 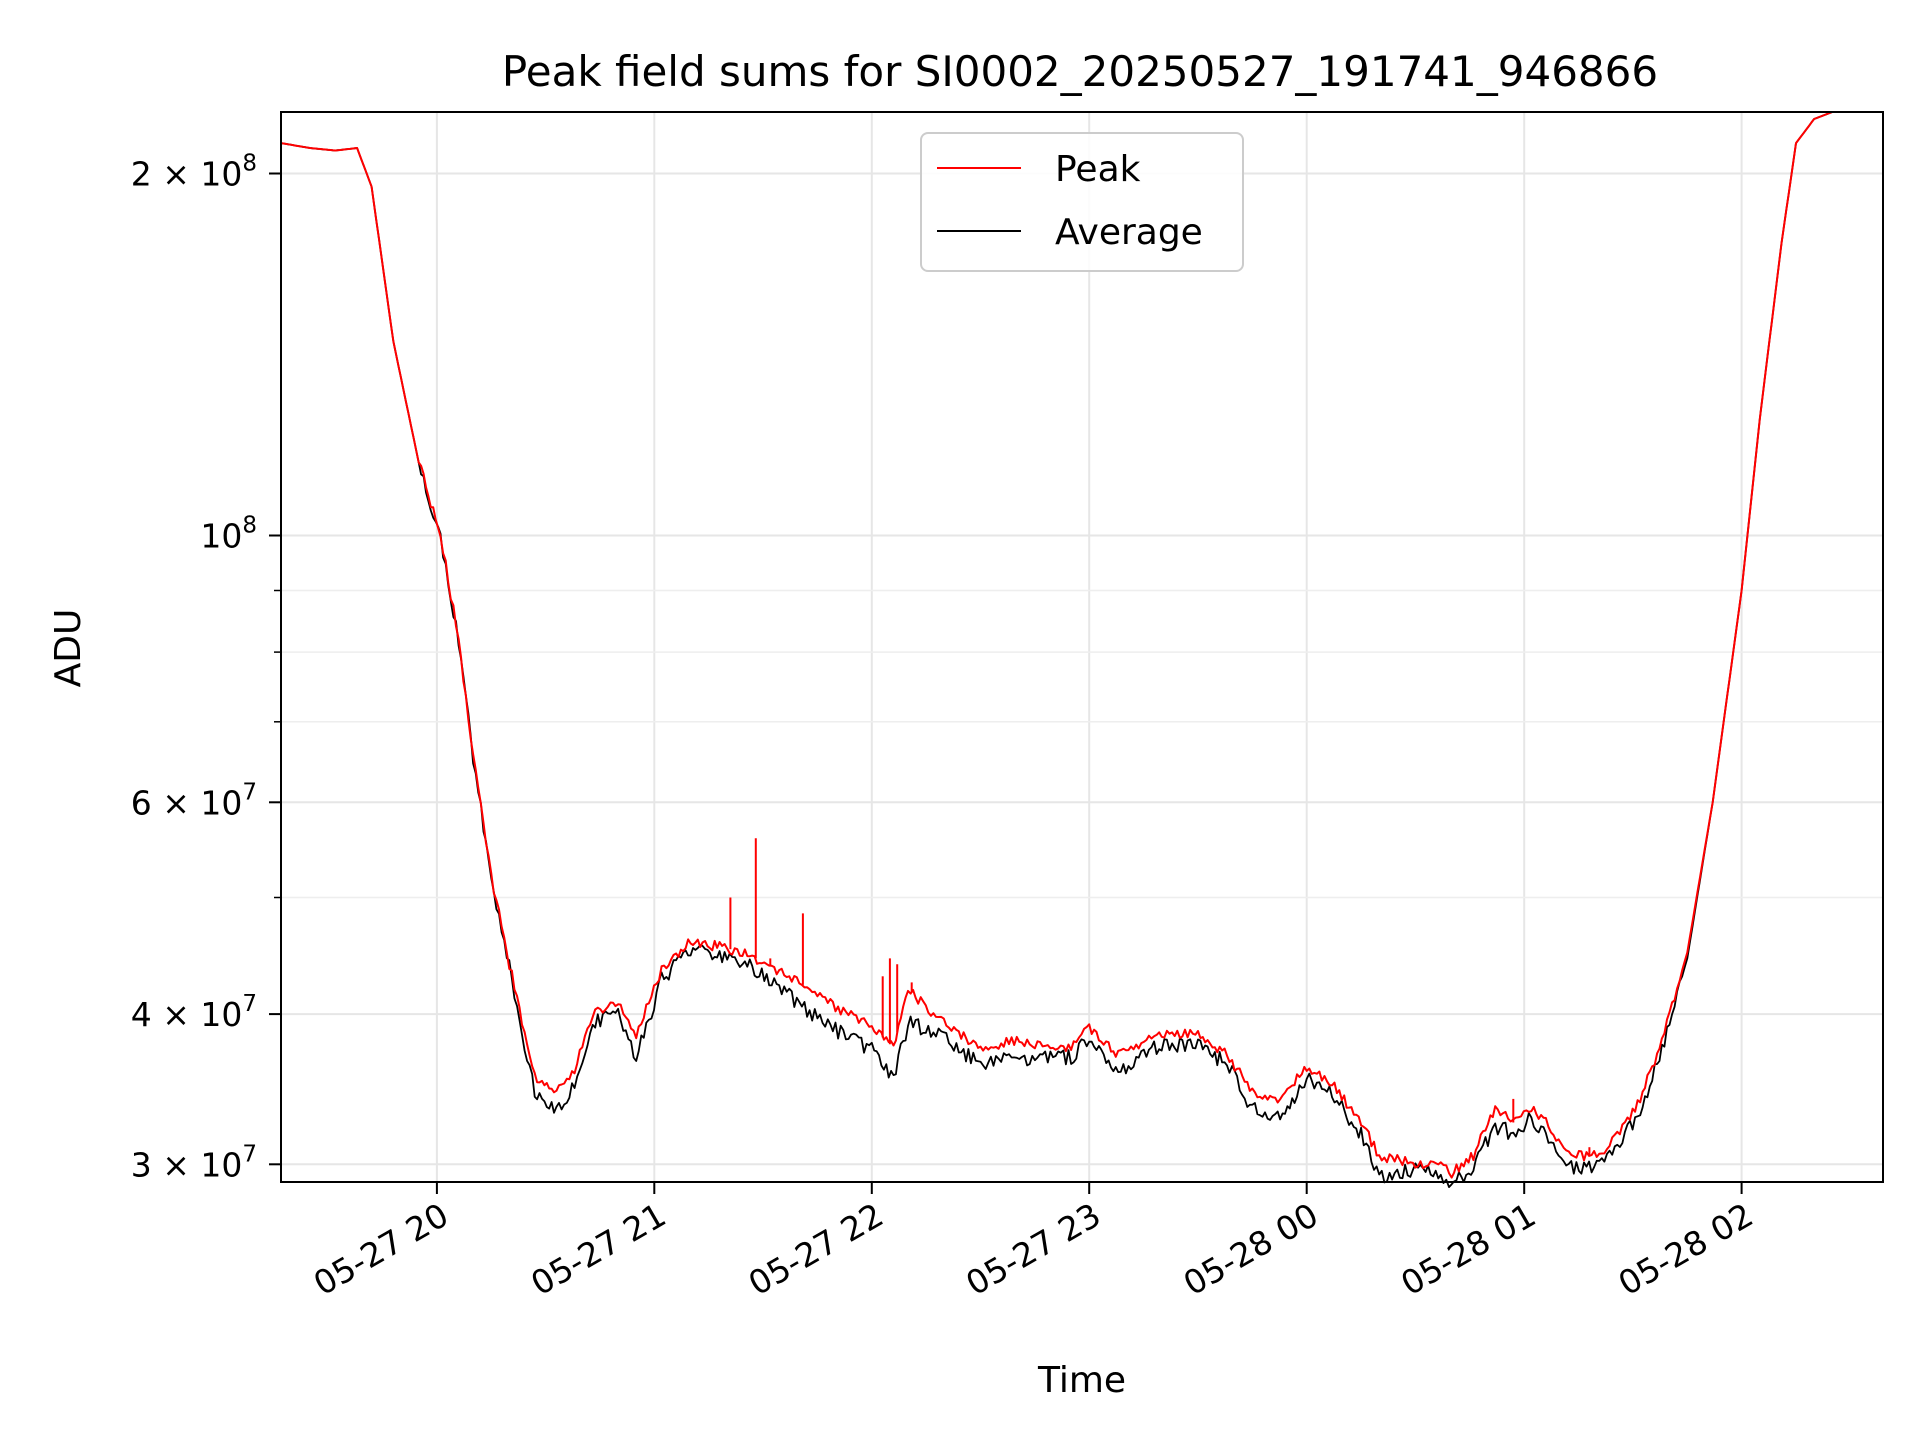 What do you see at coordinates (194, 172) in the screenshot?
I see `y-tick-label: 2 × 108` at bounding box center [194, 172].